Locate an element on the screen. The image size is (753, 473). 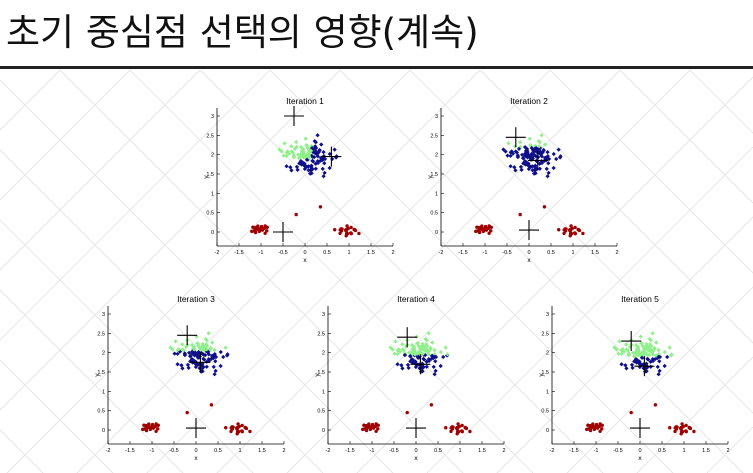
x-tick-label: 2 is located at coordinates (283, 451).